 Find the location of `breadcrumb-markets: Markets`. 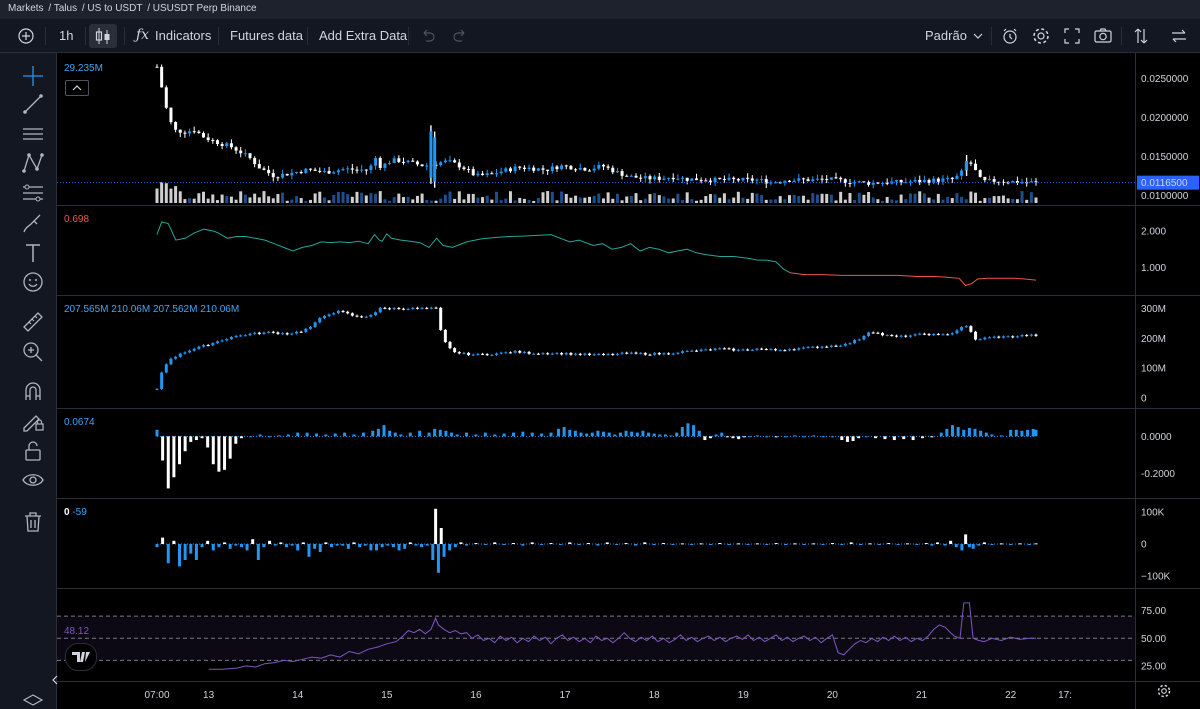

breadcrumb-markets: Markets is located at coordinates (26, 8).